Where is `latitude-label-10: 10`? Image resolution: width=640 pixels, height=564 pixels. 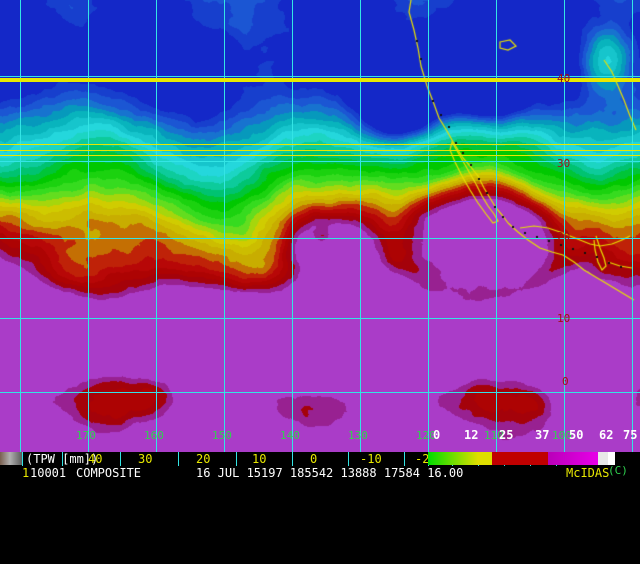 latitude-label-10: 10 is located at coordinates (564, 318).